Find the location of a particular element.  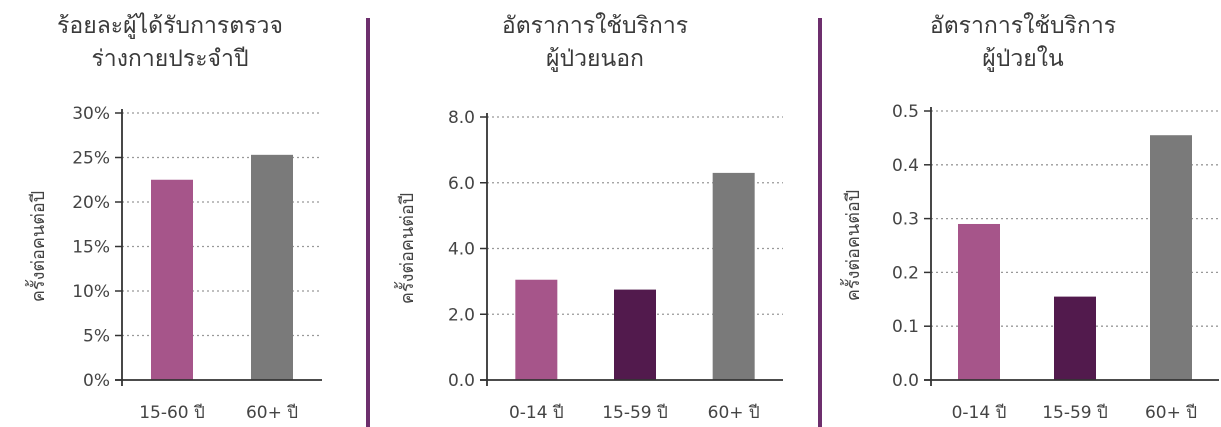

y-tick-label: 20% is located at coordinates (91, 203).